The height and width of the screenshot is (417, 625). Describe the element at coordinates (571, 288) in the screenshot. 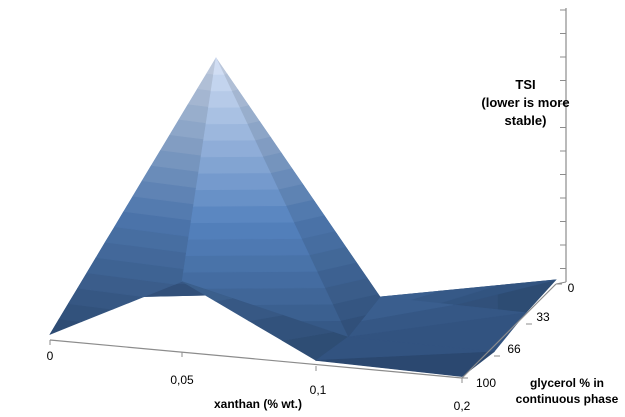

I see `y-tick-label: 0` at that location.